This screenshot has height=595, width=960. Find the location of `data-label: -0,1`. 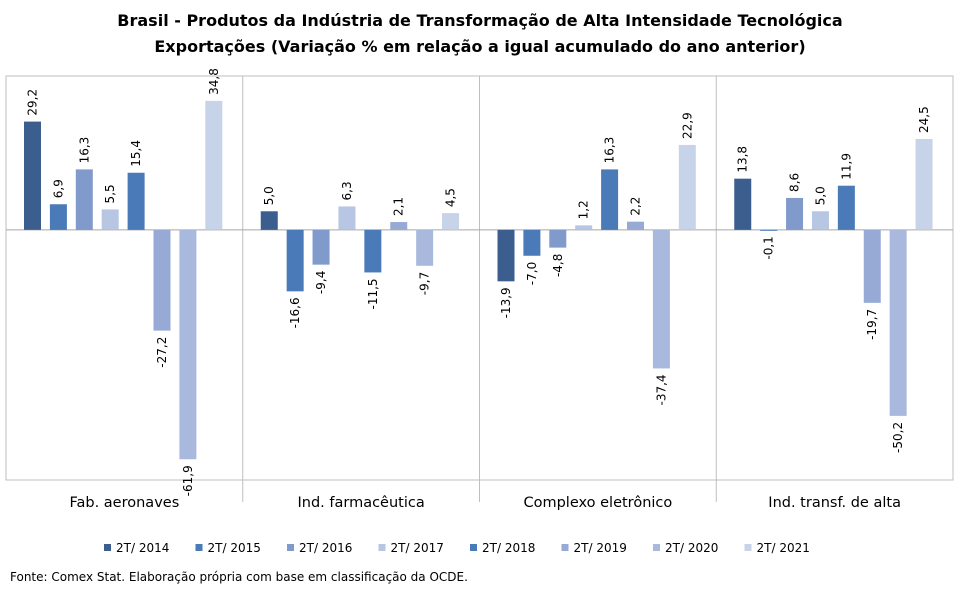

data-label: -0,1 is located at coordinates (769, 247).